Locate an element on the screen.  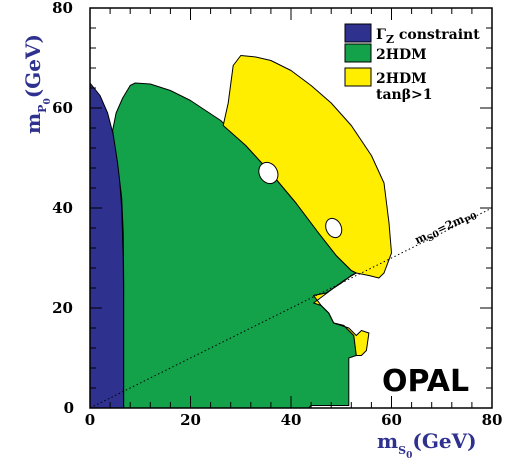
x-tick-label: 80 is located at coordinates (492, 420).